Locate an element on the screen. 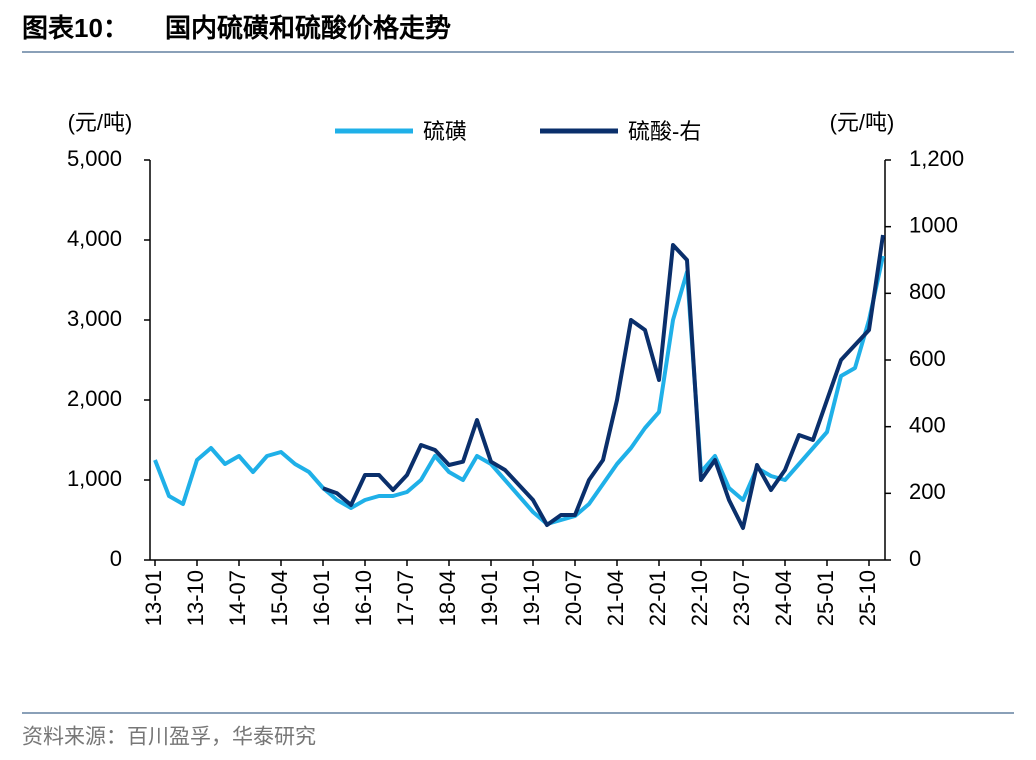  y2-tick-label: 600 is located at coordinates (927, 358).